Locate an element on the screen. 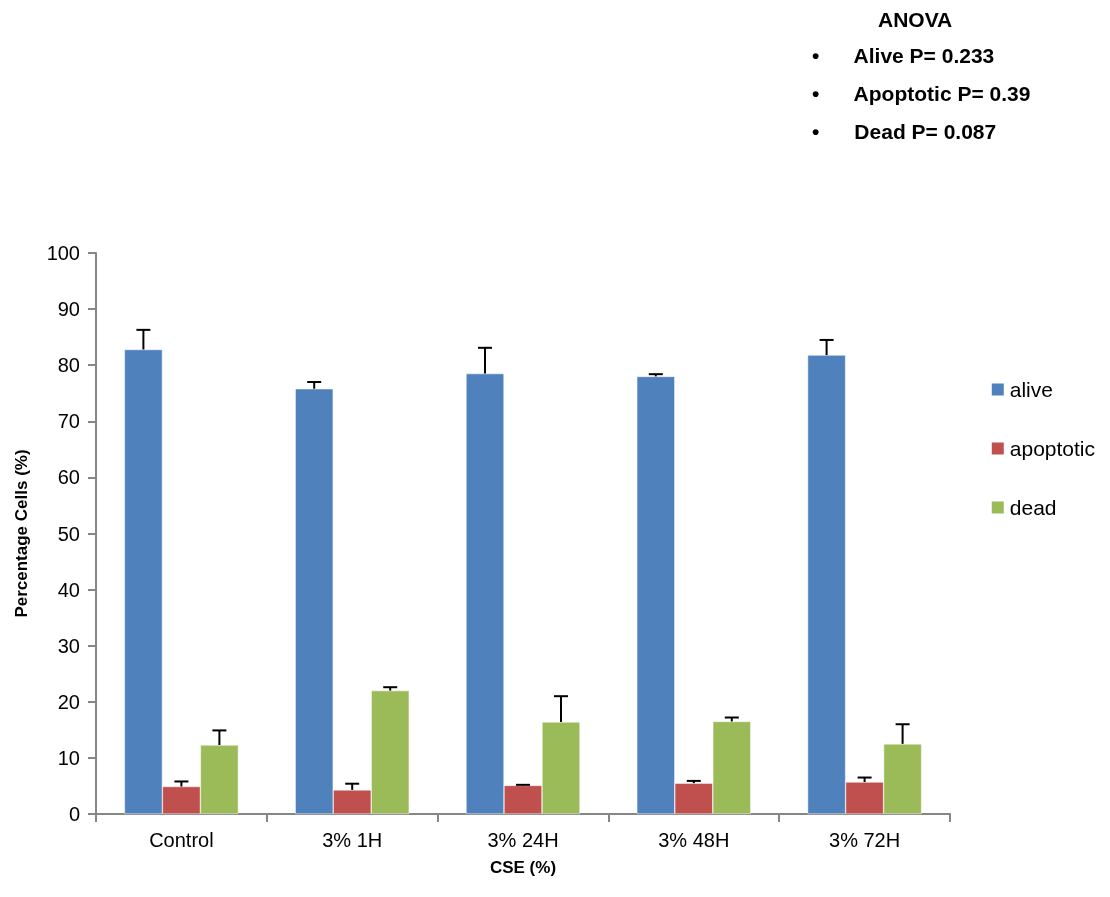 The height and width of the screenshot is (897, 1110). y-tick-label: 90 is located at coordinates (68, 309).